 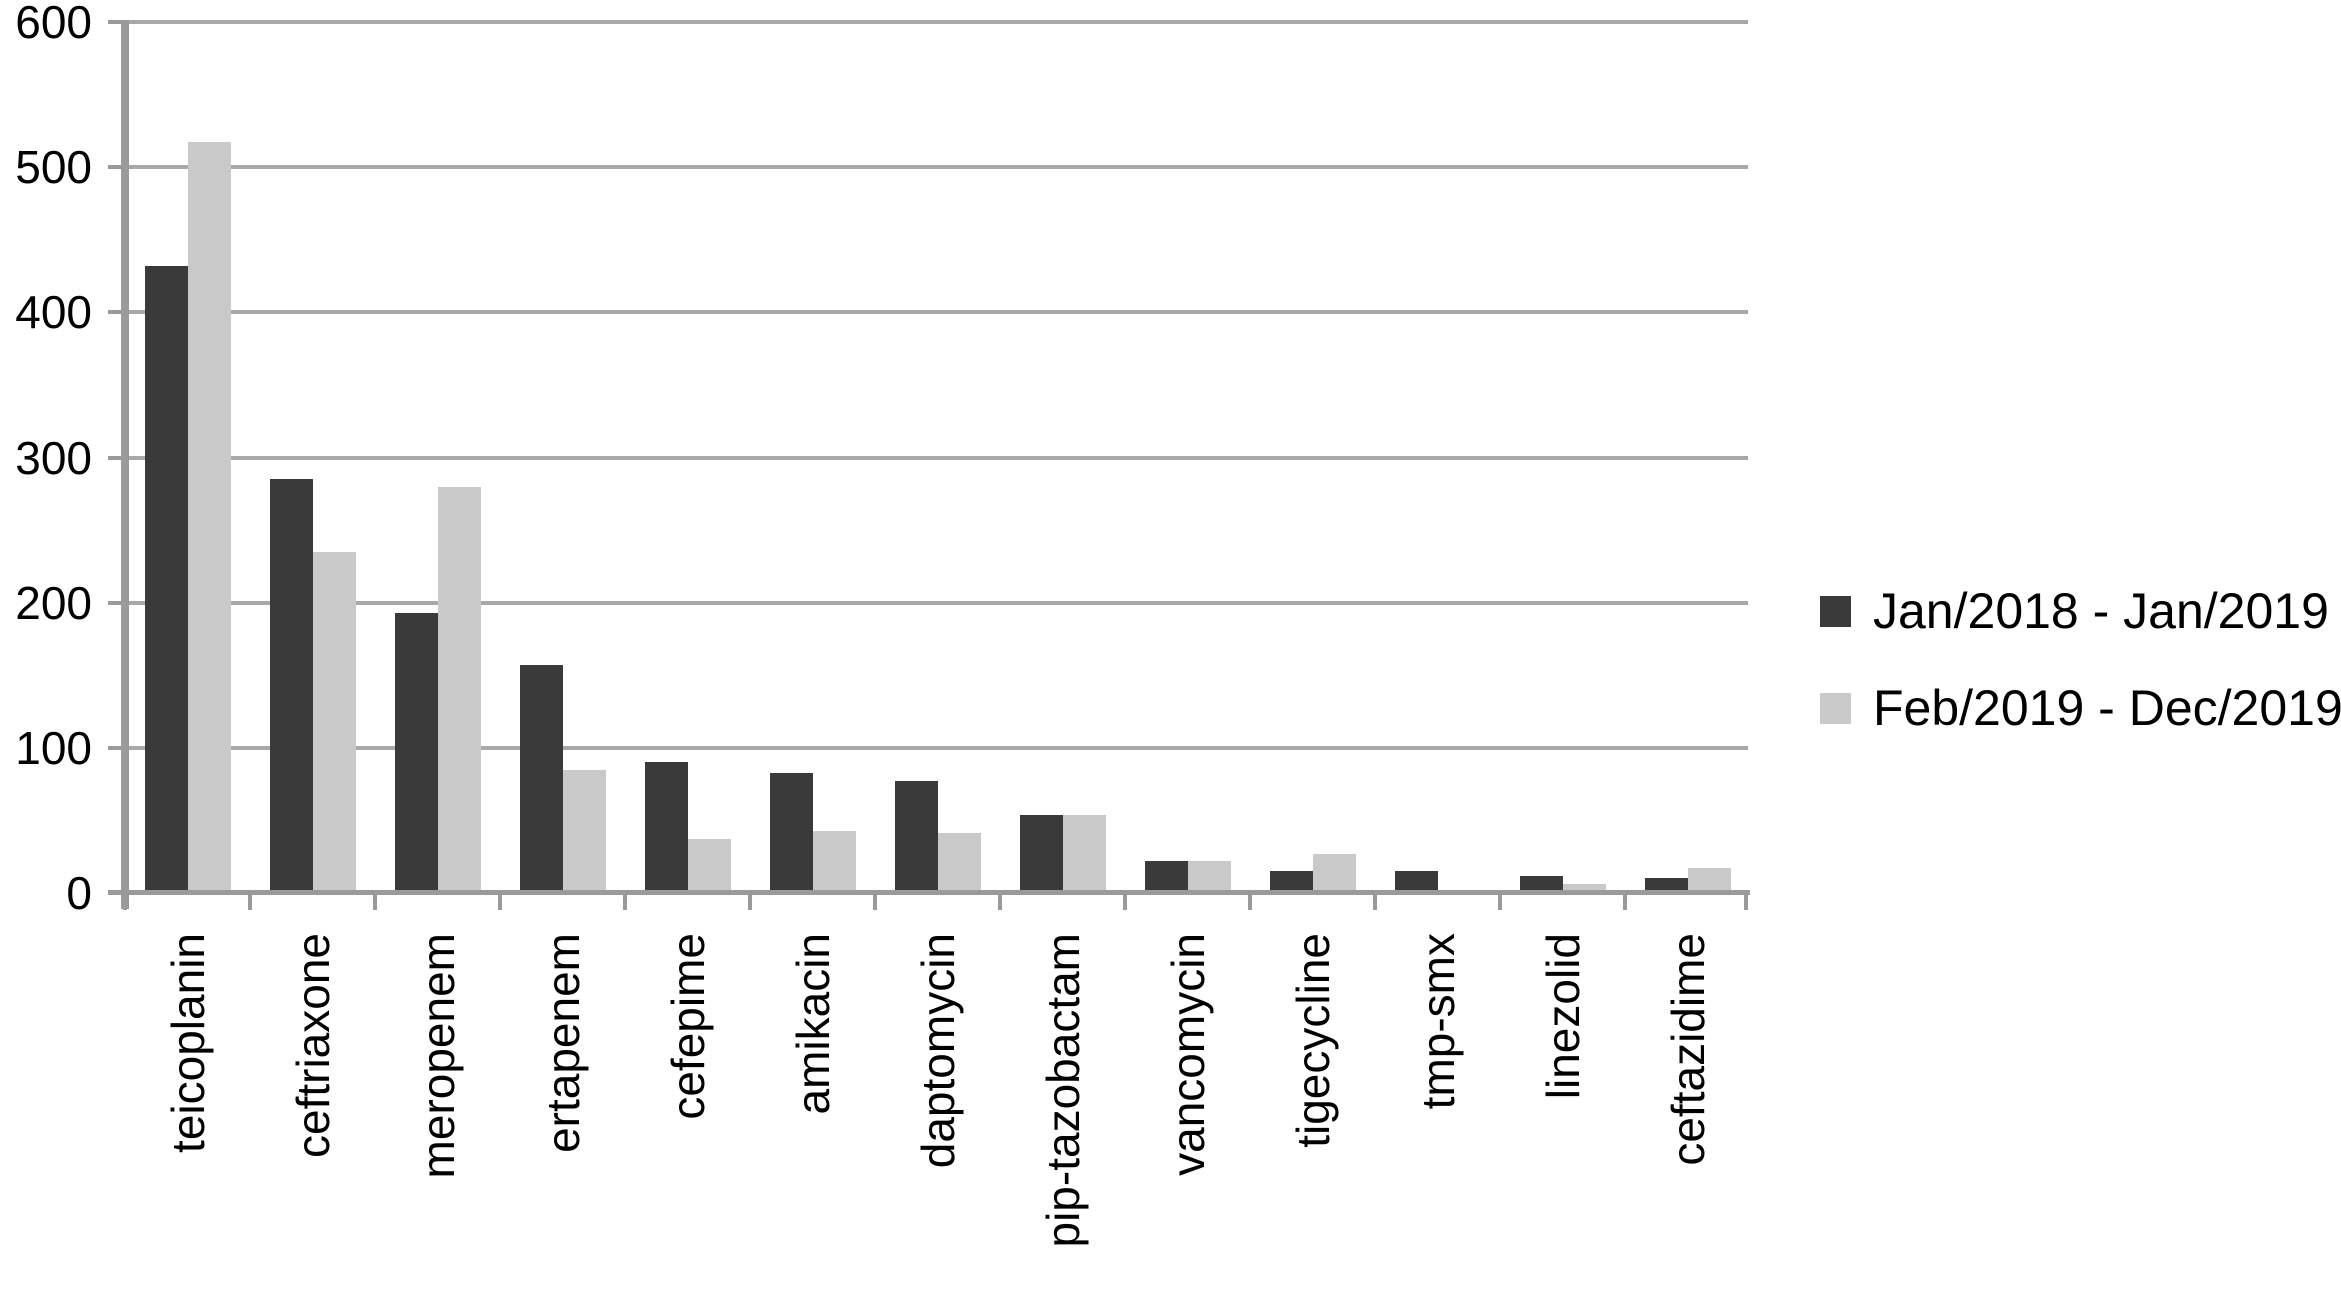 What do you see at coordinates (209, 518) in the screenshot?
I see `bar-teicoplanin-series2` at bounding box center [209, 518].